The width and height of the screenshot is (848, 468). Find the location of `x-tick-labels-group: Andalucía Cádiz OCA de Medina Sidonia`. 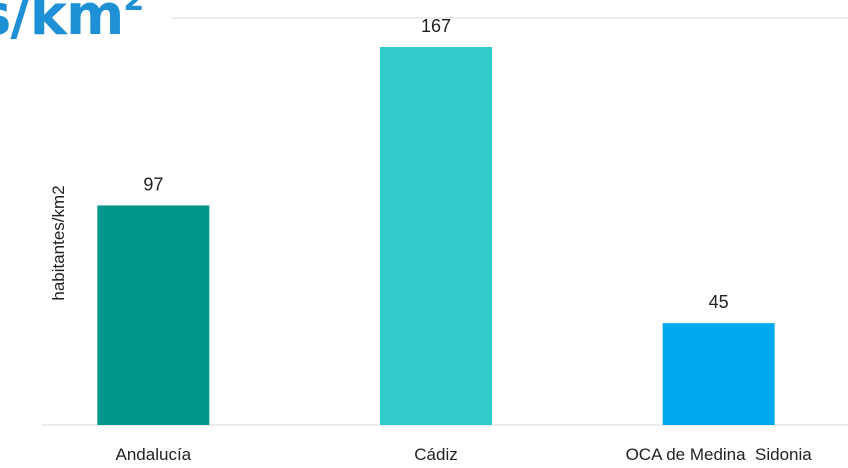

x-tick-labels-group: Andalucía Cádiz OCA de Medina Sidonia is located at coordinates (464, 454).